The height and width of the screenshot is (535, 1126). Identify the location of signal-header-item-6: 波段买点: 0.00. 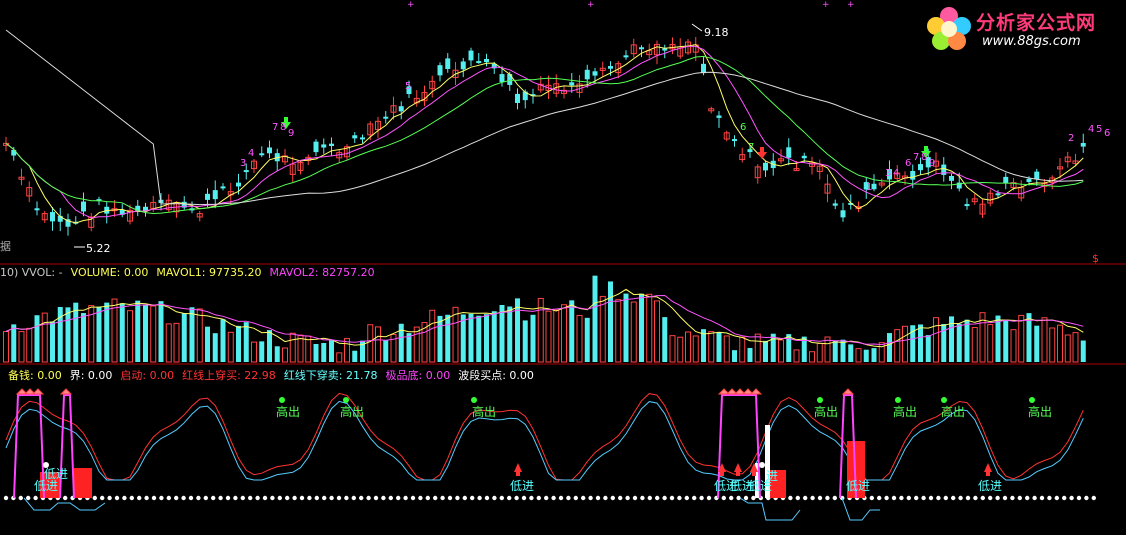
(496, 375).